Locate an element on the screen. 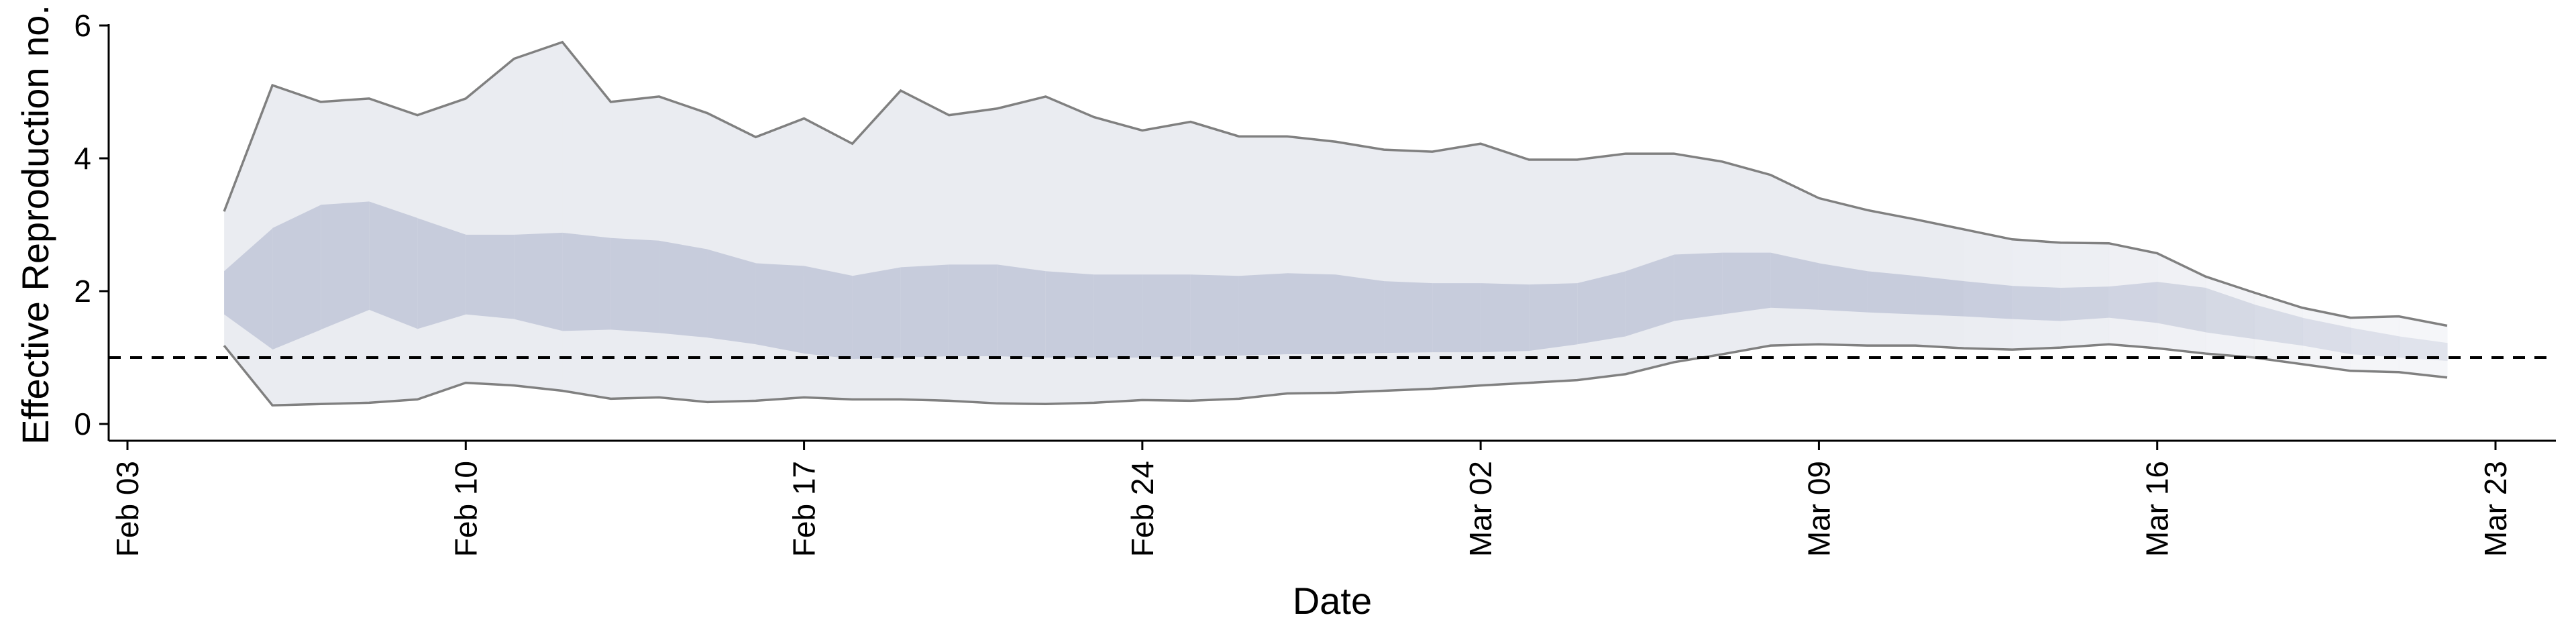 The height and width of the screenshot is (644, 2576). y-tick-label: 0 is located at coordinates (82, 424).